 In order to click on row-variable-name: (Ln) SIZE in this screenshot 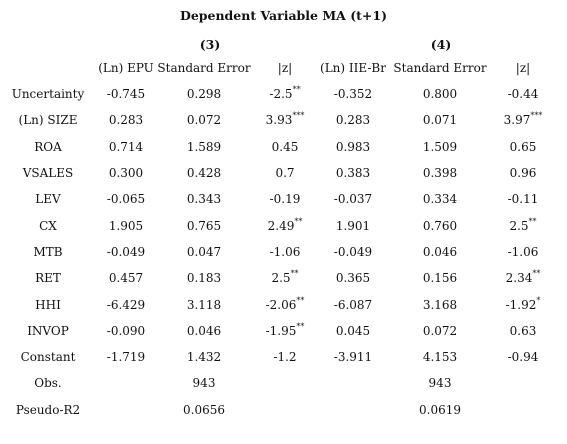, I will do `click(48, 120)`.